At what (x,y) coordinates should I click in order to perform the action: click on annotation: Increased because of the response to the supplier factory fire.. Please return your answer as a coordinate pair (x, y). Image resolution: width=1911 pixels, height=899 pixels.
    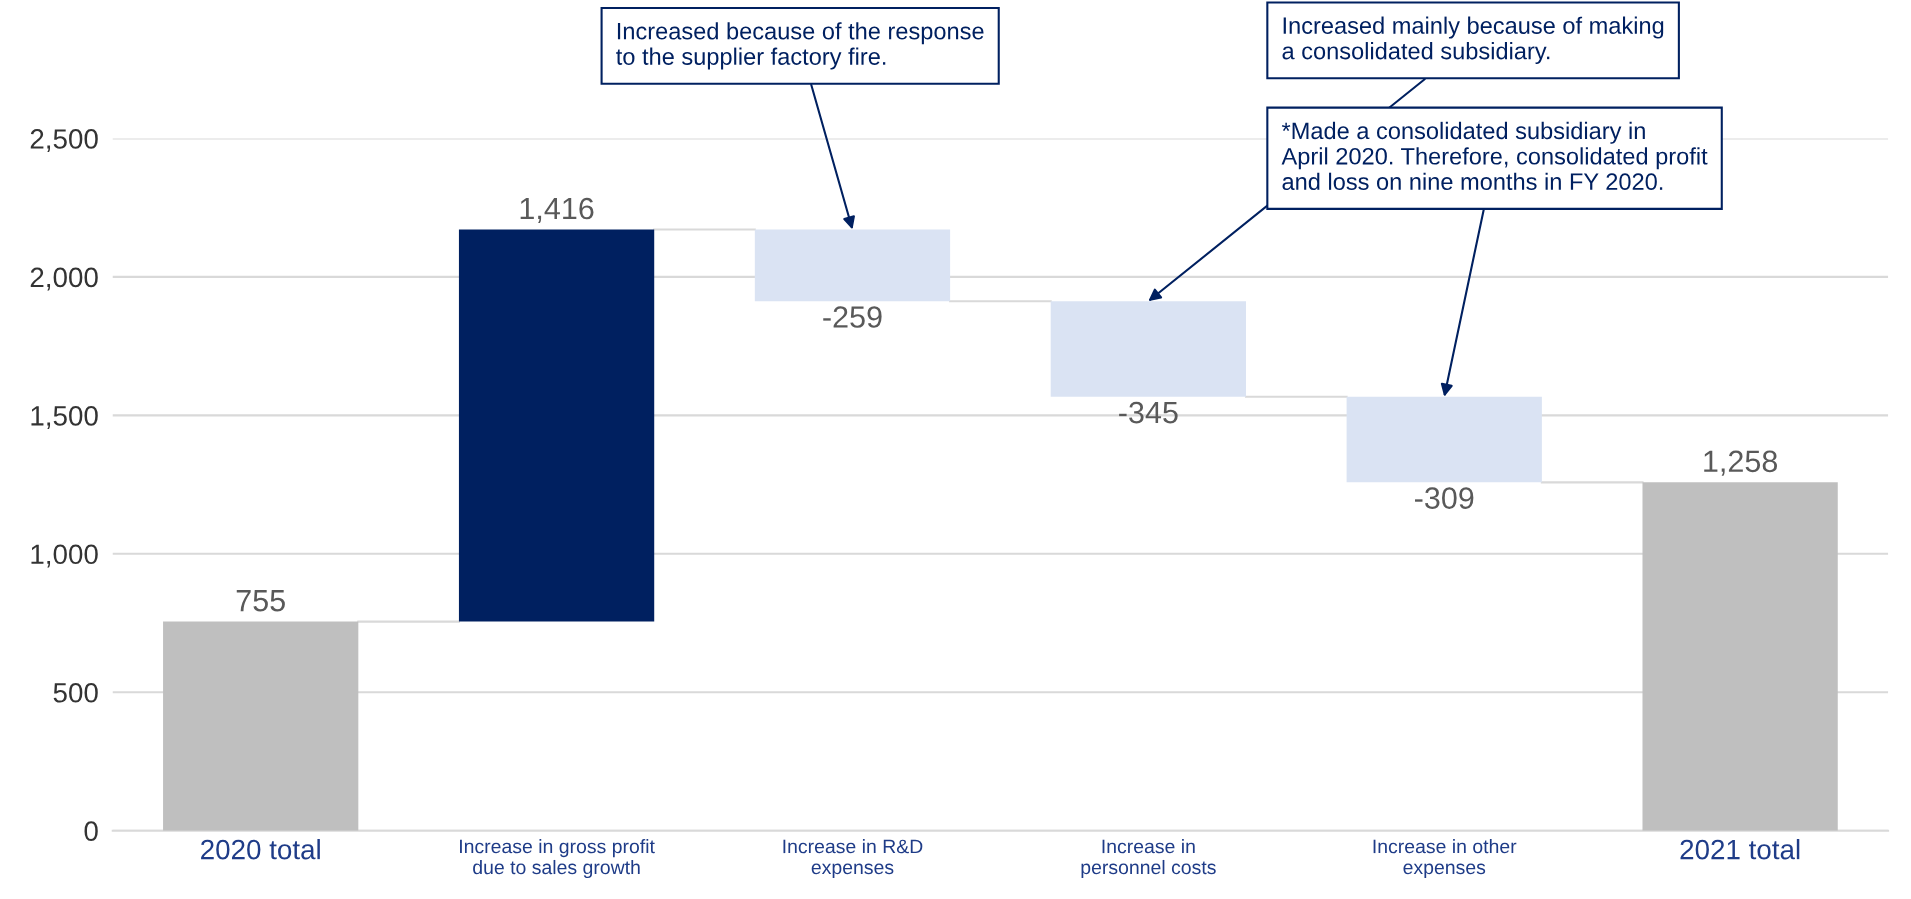
    Looking at the image, I should click on (800, 46).